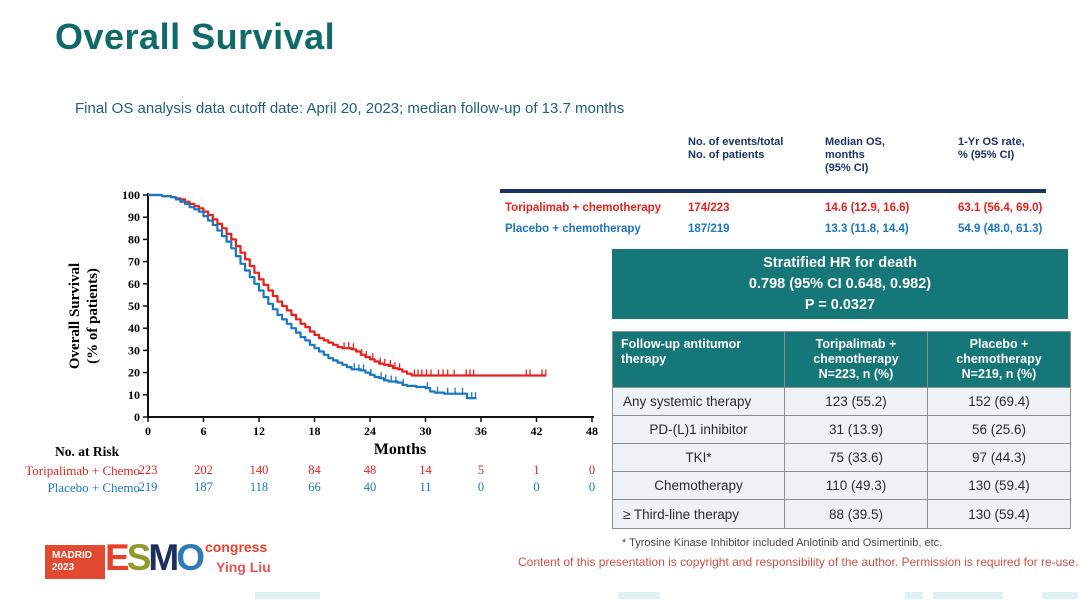 The height and width of the screenshot is (600, 1080). Describe the element at coordinates (867, 229) in the screenshot. I see `placebo-median-os: 13.3 (11.8, 14.4)` at that location.